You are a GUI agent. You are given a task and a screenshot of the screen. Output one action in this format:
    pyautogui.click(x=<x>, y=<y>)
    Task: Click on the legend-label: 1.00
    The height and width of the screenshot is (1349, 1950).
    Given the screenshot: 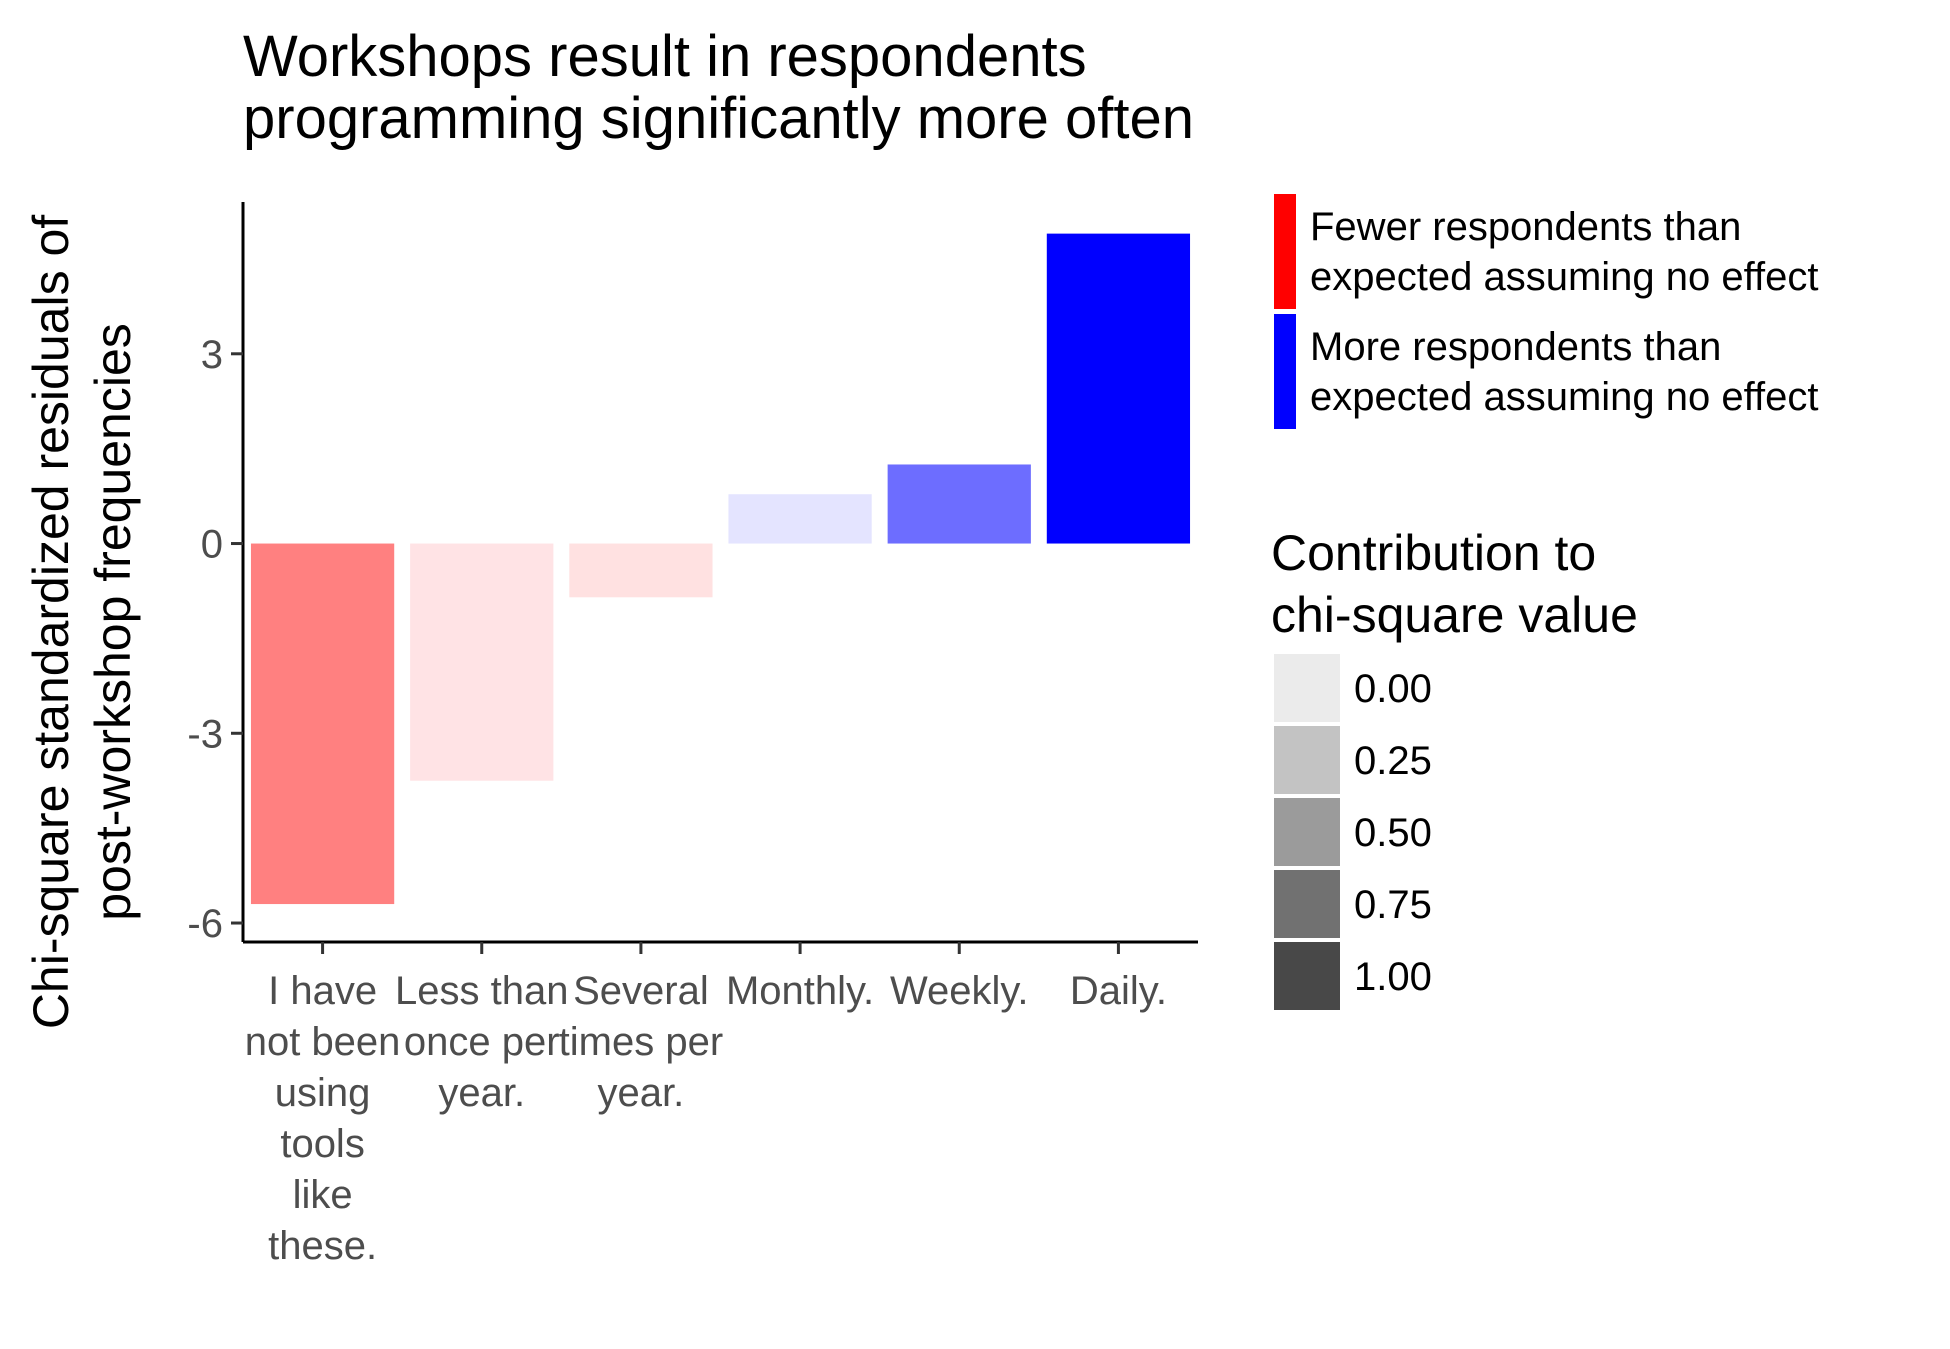 What is the action you would take?
    pyautogui.click(x=1393, y=977)
    